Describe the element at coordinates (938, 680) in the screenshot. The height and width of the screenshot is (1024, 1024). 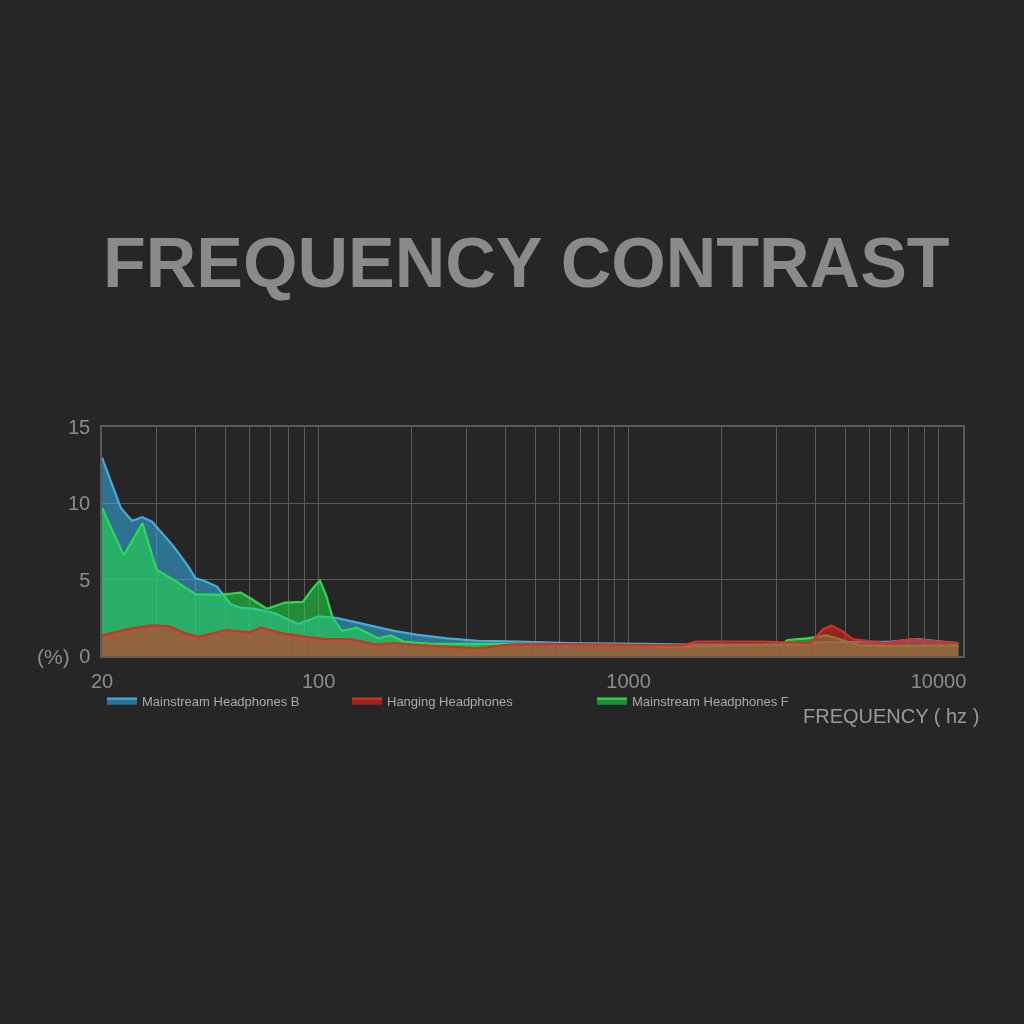
I see `x-tick-label: 10000` at that location.